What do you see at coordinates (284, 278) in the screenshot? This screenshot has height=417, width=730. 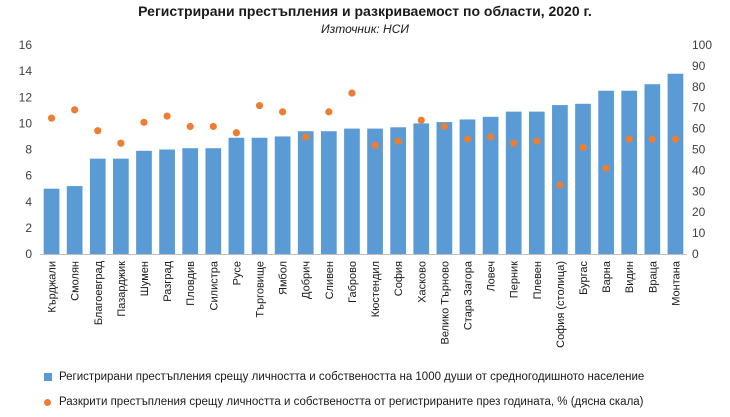 I see `x-tick-label: Ямбол` at bounding box center [284, 278].